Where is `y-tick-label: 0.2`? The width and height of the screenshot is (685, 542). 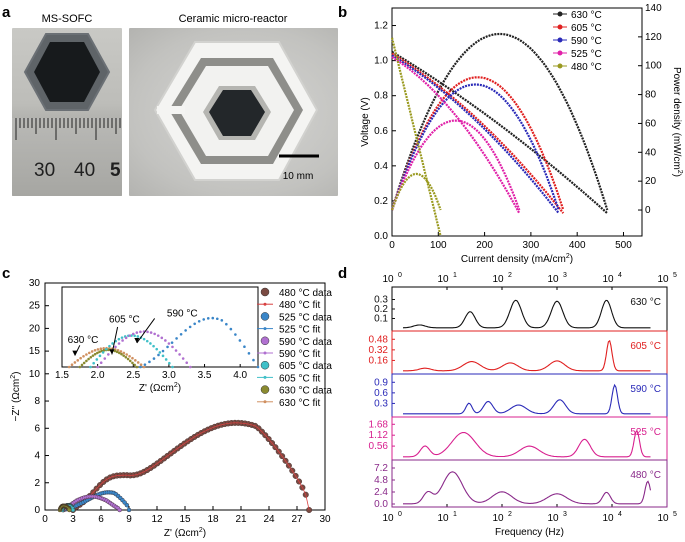 y-tick-label: 0.2 is located at coordinates (381, 201).